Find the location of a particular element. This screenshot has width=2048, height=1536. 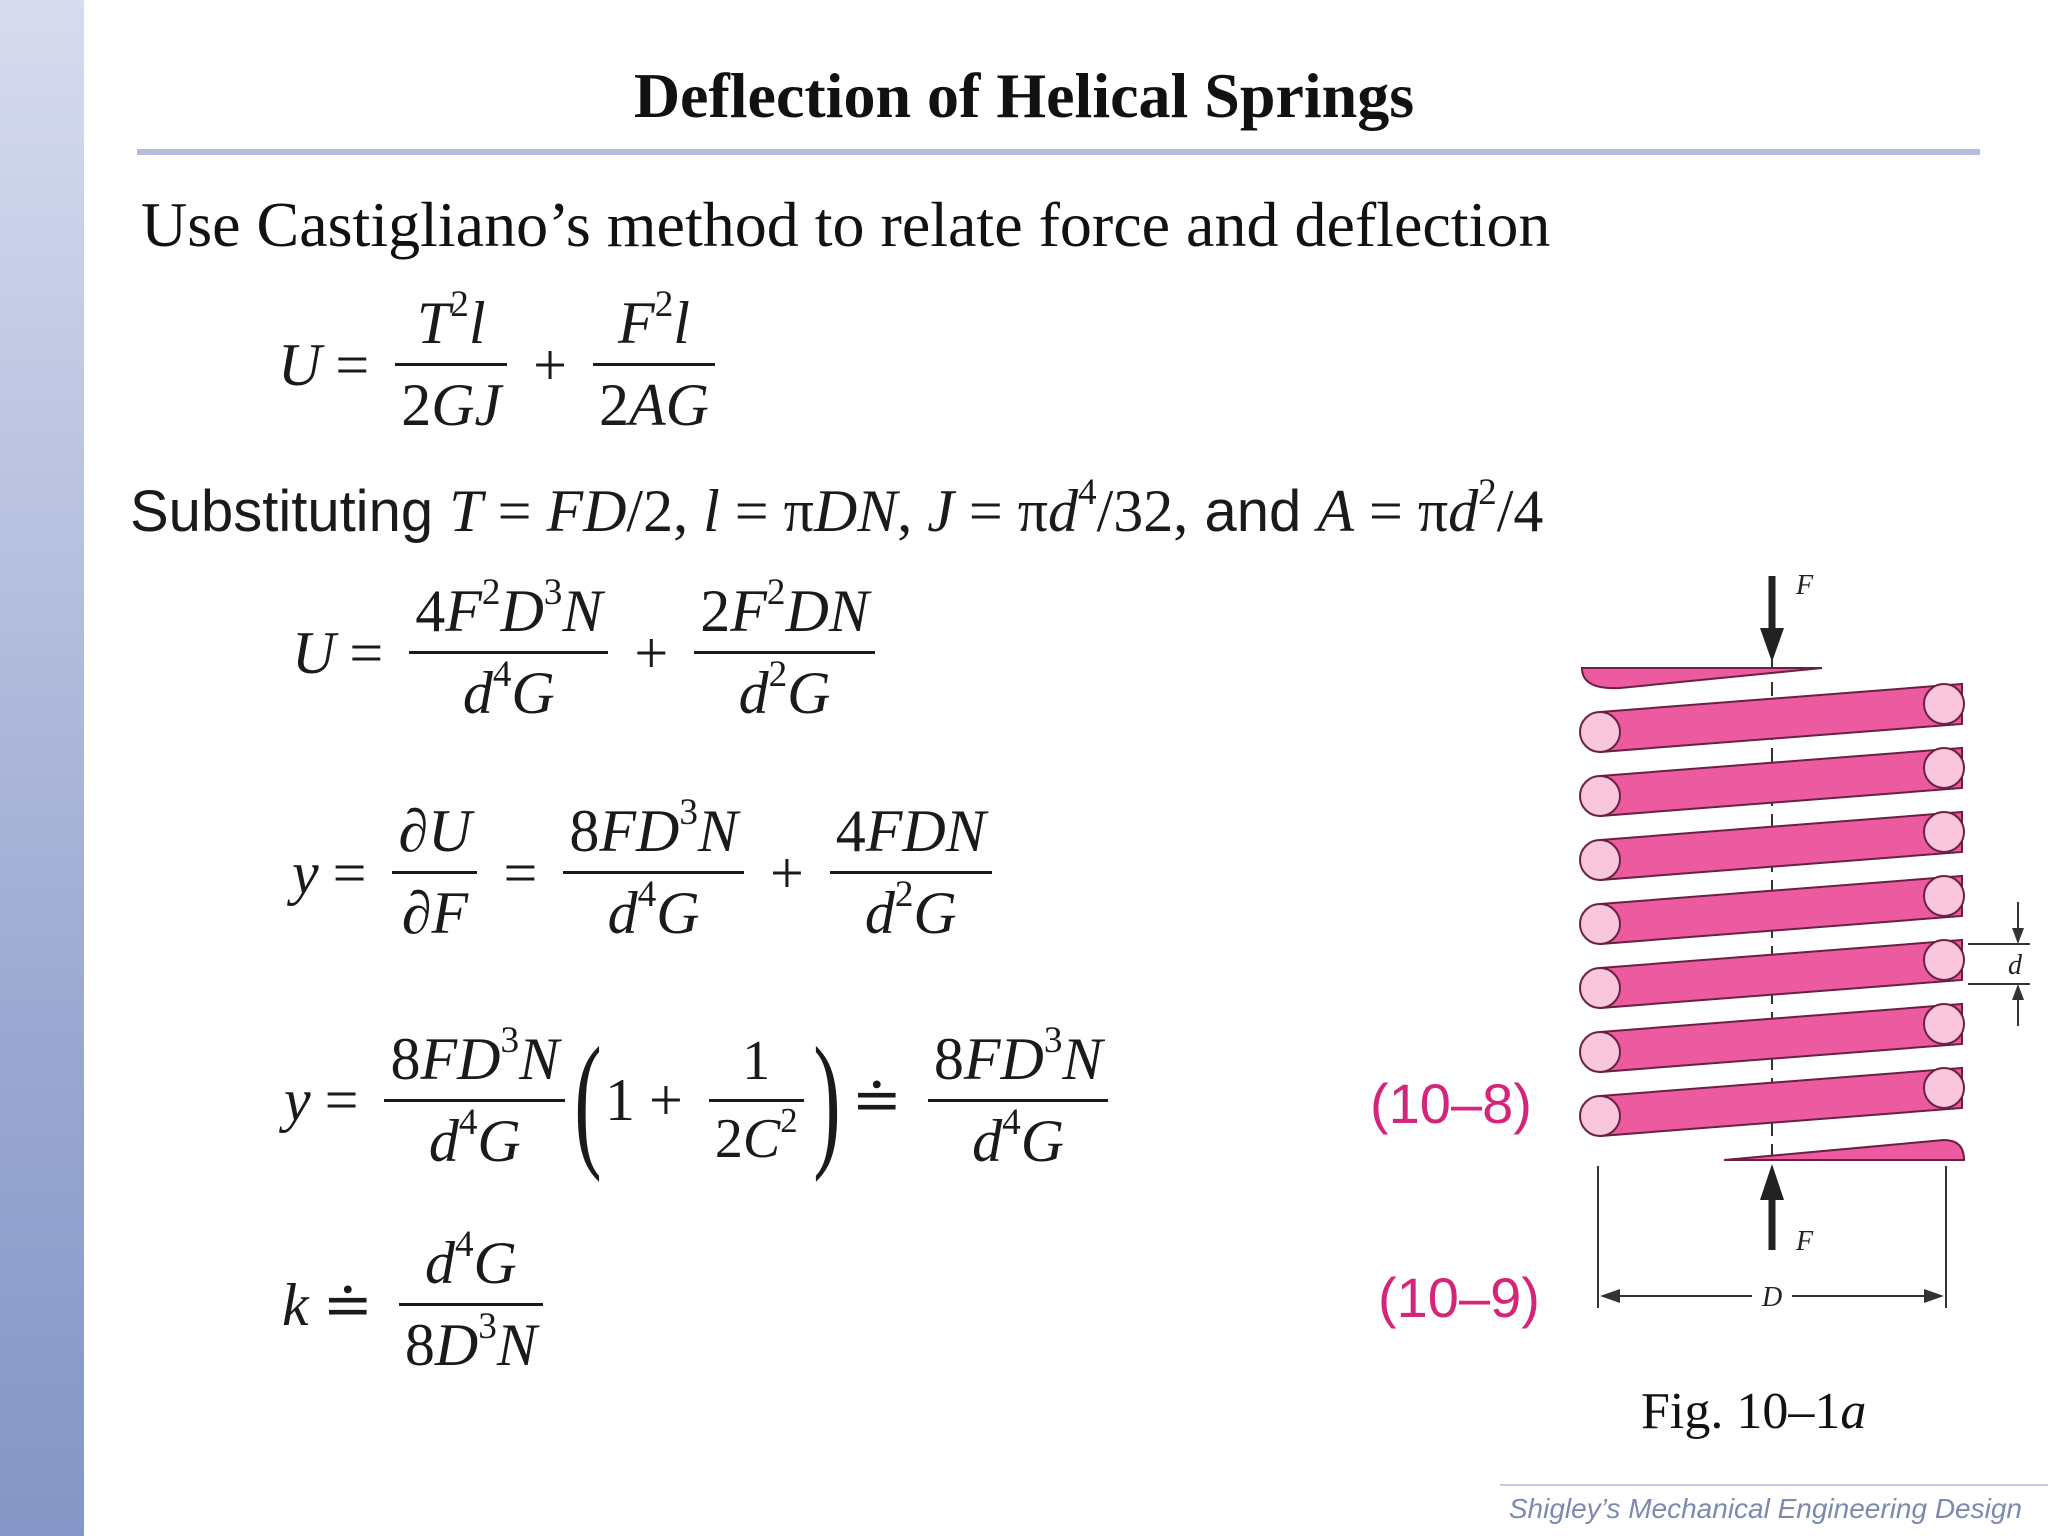

spring-coils is located at coordinates (1781, 910).